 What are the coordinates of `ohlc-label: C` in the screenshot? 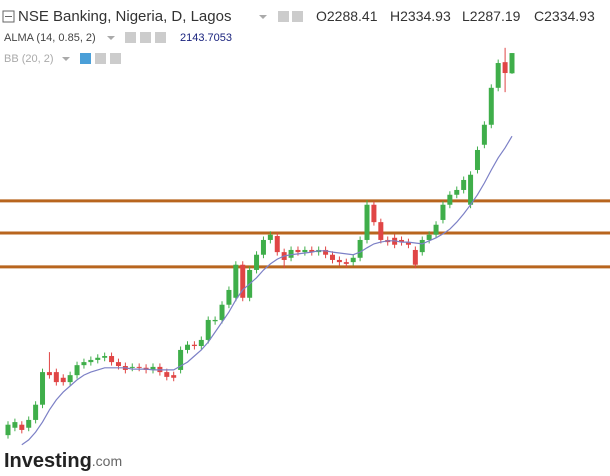 It's located at (539, 16).